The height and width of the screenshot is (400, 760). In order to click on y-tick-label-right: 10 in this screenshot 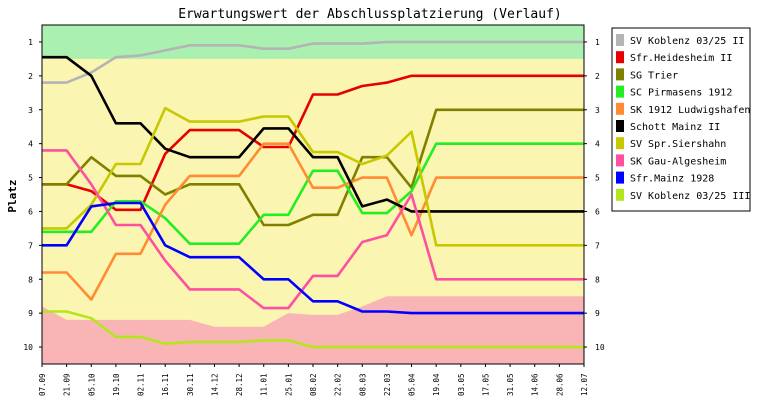, I will do `click(600, 347)`.